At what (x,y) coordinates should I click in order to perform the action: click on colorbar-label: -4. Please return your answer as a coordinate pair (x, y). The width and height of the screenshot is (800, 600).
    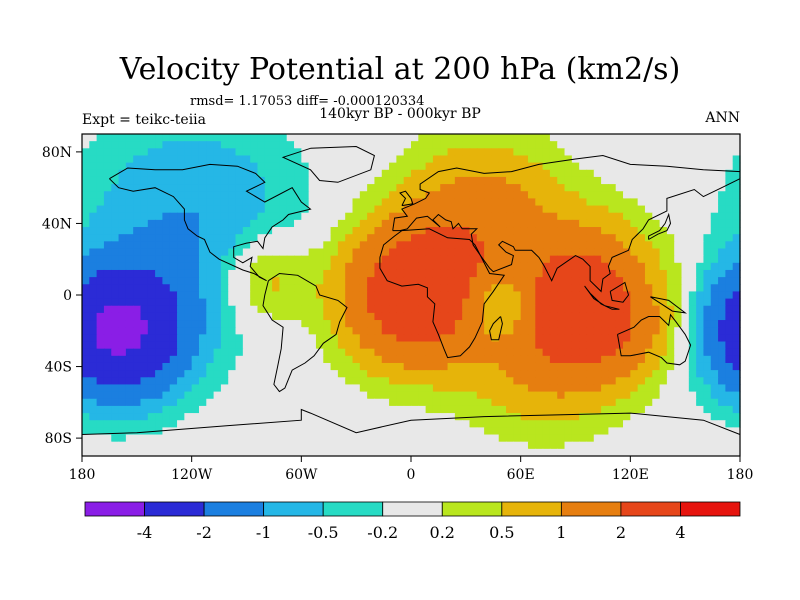
    Looking at the image, I should click on (145, 532).